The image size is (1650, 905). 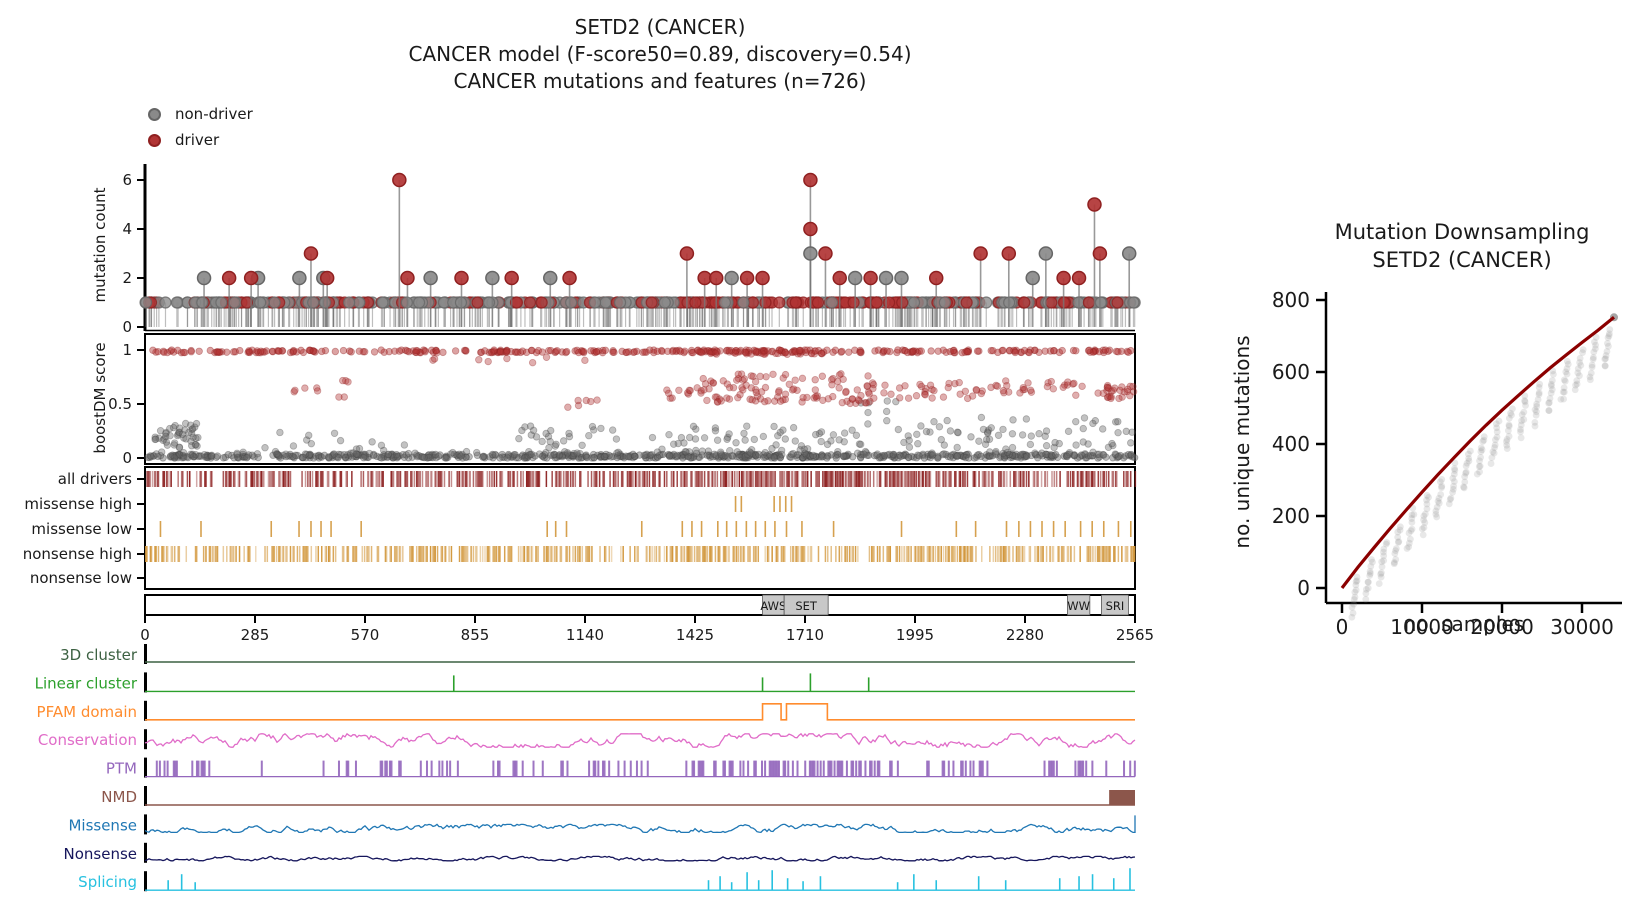 I want to click on ds-ytick-200: 200, so click(x=1291, y=516).